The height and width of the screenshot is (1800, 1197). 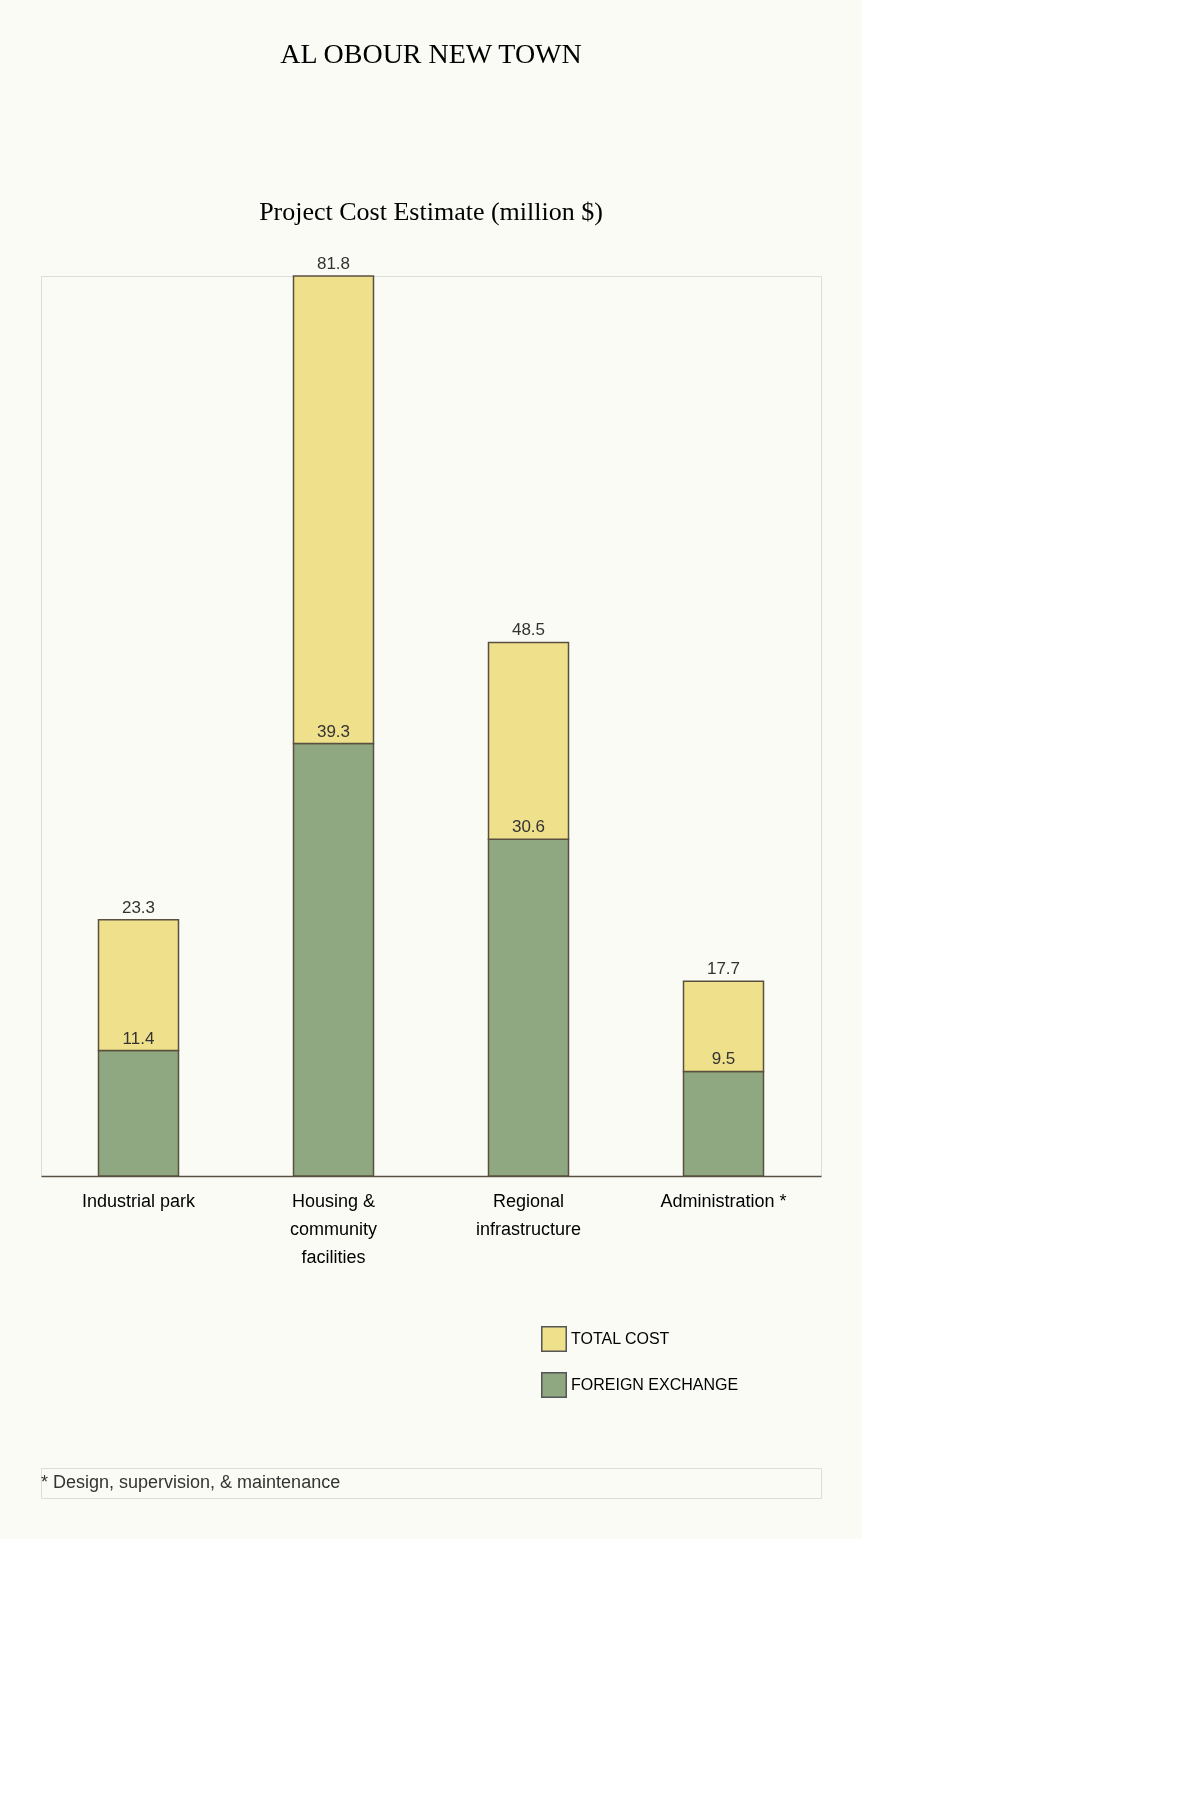 What do you see at coordinates (431, 211) in the screenshot?
I see `chart-subtitle: Project Cost Estimate (million $)` at bounding box center [431, 211].